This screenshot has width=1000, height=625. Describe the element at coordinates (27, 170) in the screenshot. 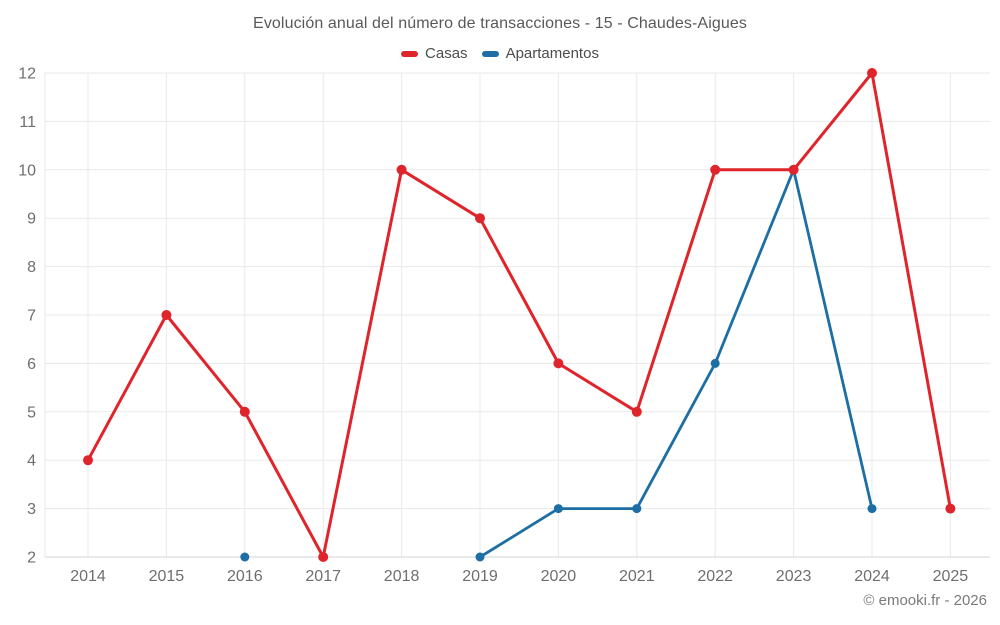

I see `y-tick-label: 10` at that location.